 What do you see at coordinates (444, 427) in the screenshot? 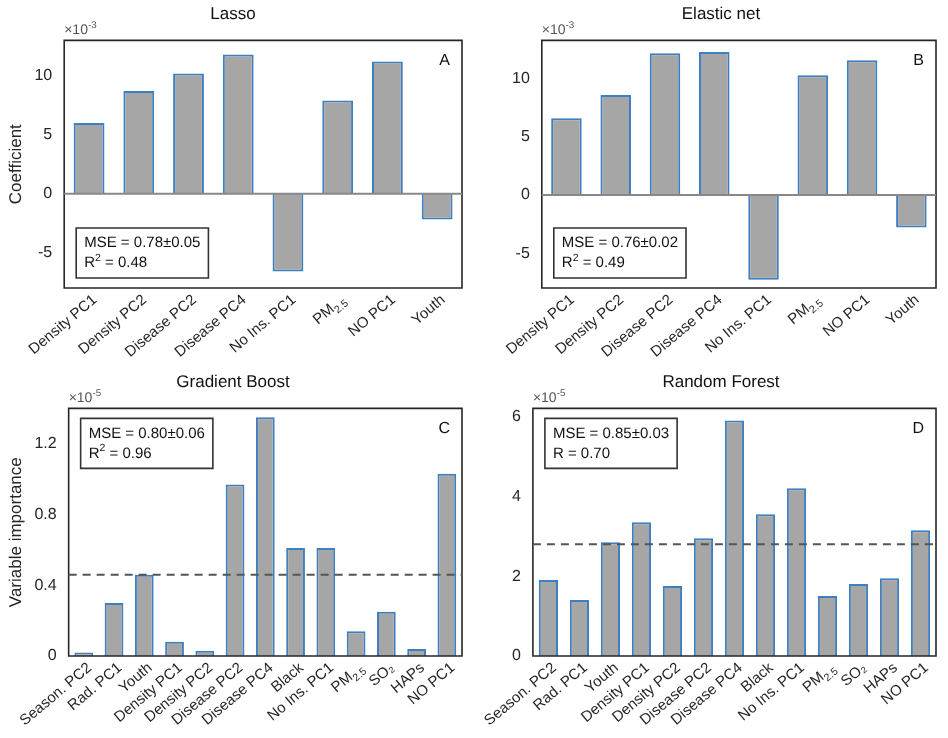
I see `annotation: C` at bounding box center [444, 427].